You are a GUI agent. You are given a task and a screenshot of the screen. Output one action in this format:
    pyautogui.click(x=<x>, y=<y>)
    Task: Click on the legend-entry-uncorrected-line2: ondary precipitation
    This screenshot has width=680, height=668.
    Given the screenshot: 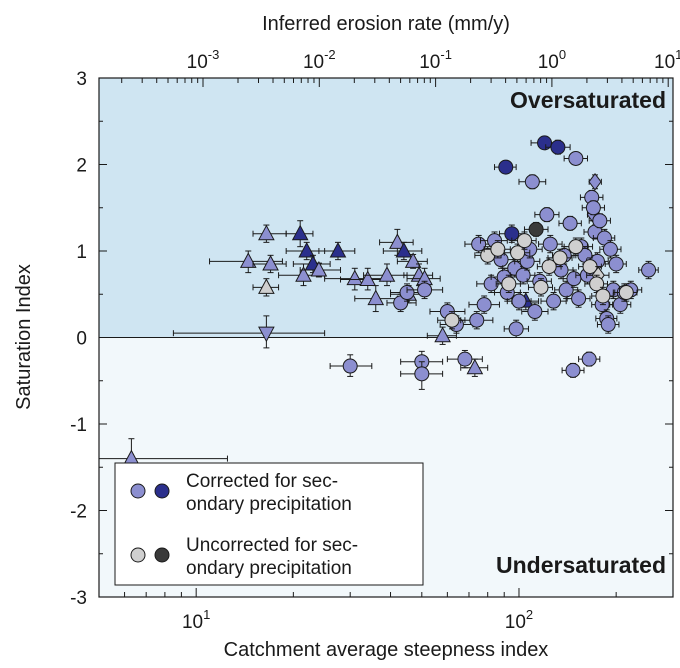 What is the action you would take?
    pyautogui.click(x=269, y=568)
    